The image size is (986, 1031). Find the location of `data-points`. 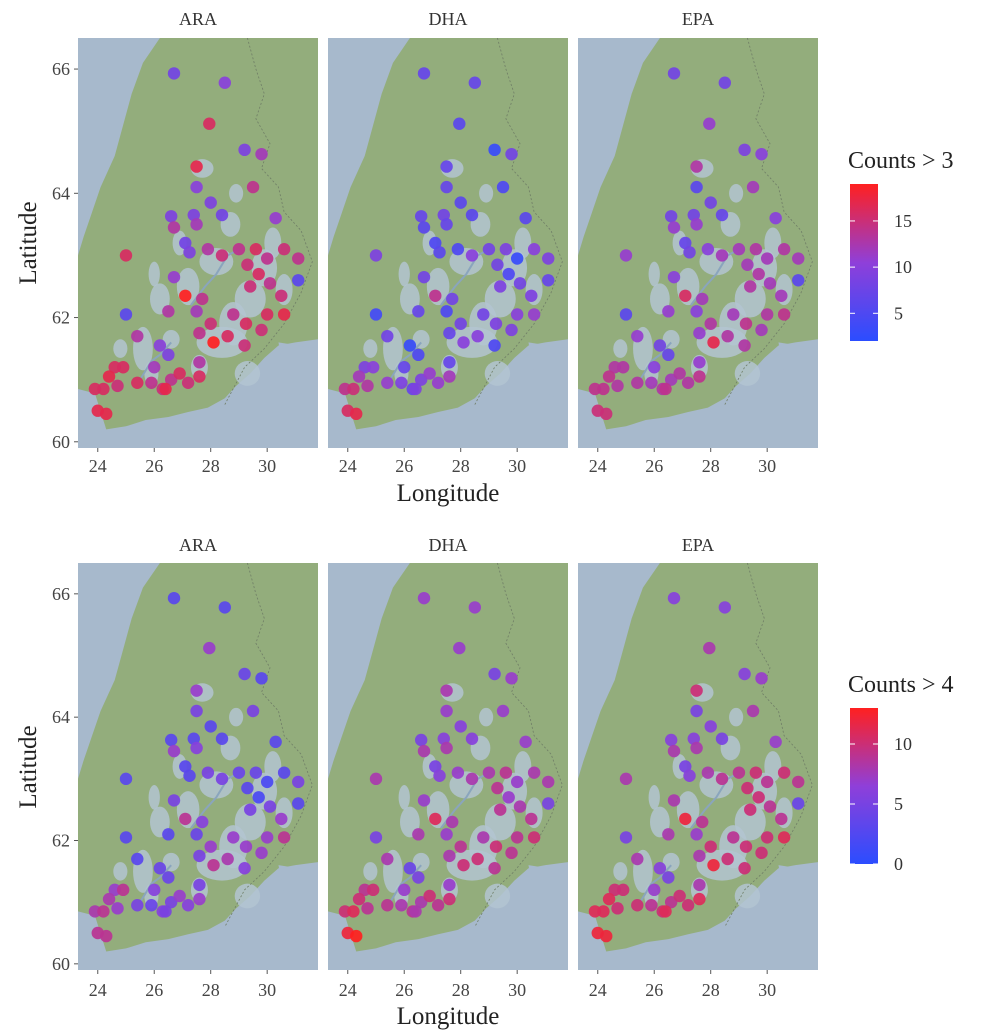

data-points is located at coordinates (196, 244).